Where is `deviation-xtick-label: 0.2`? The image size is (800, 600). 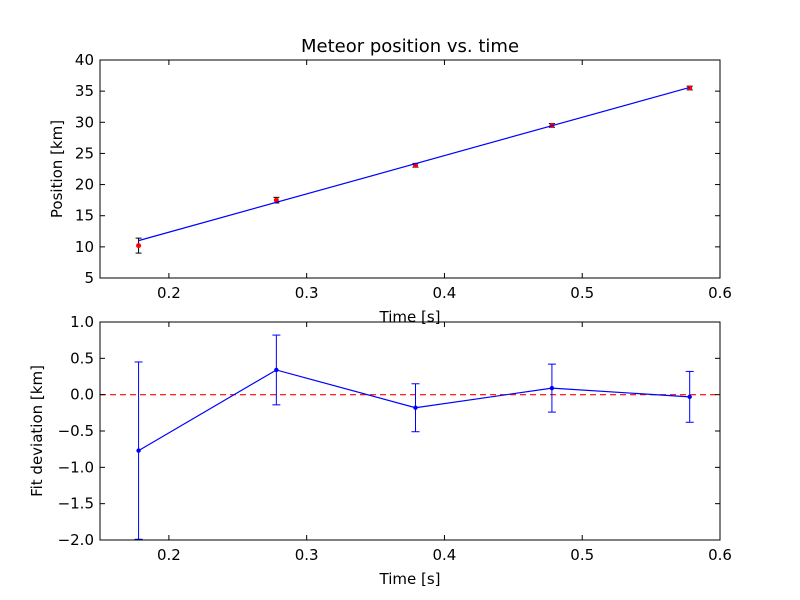 deviation-xtick-label: 0.2 is located at coordinates (169, 555).